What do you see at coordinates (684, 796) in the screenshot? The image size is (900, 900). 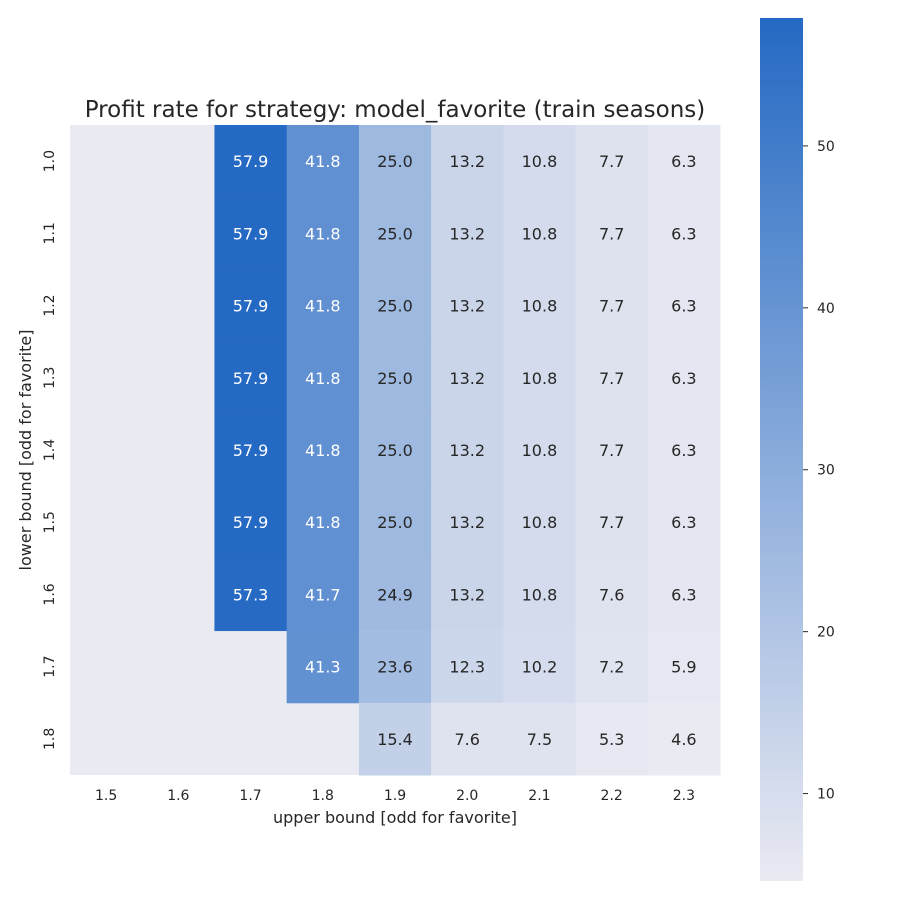 I see `x-tick-label: 2.3` at bounding box center [684, 796].